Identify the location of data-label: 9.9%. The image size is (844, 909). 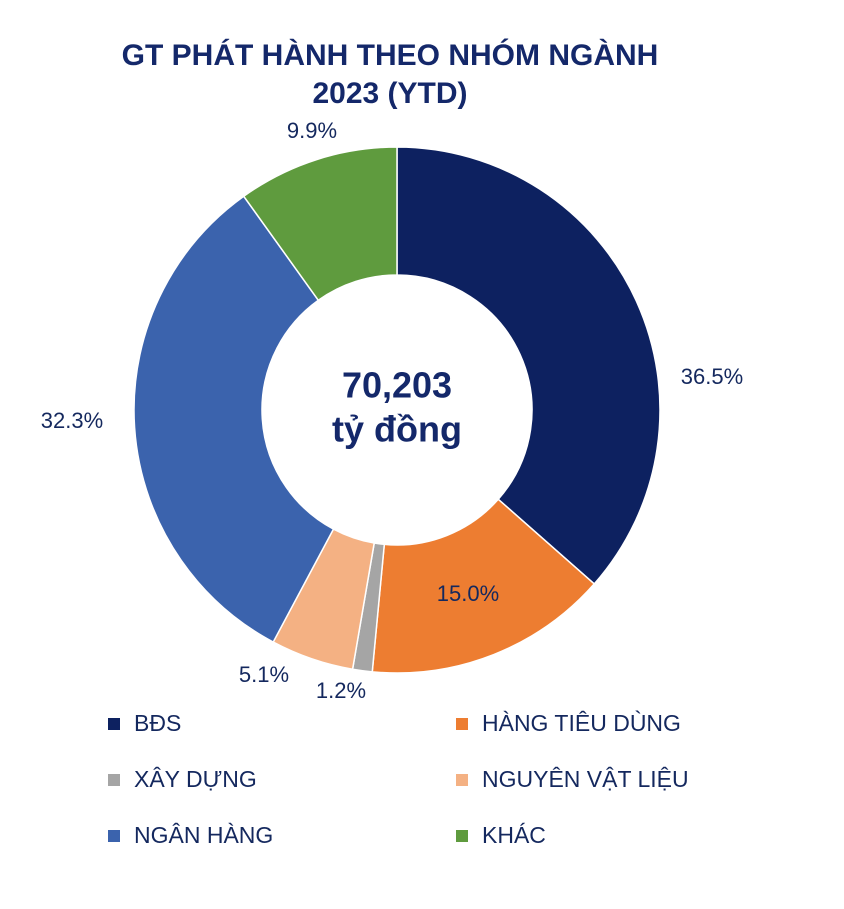
(312, 130).